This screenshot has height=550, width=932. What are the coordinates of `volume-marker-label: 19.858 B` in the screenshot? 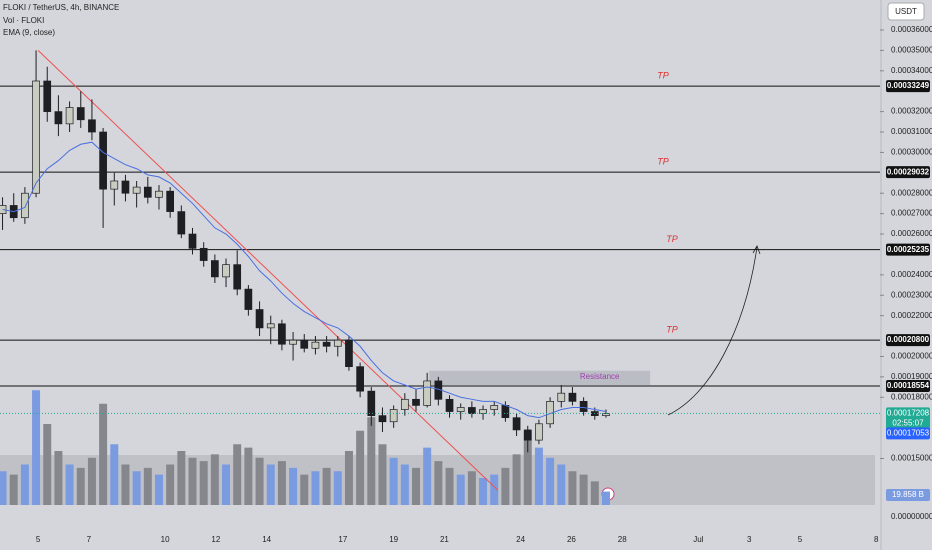 It's located at (908, 494).